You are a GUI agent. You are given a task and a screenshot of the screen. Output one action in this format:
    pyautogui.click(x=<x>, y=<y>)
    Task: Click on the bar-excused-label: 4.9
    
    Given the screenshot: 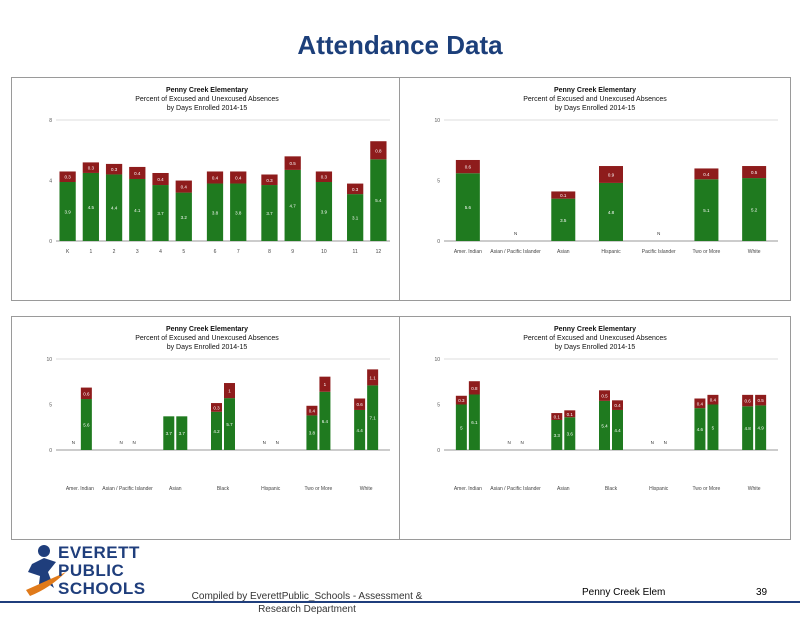 What is the action you would take?
    pyautogui.click(x=761, y=428)
    